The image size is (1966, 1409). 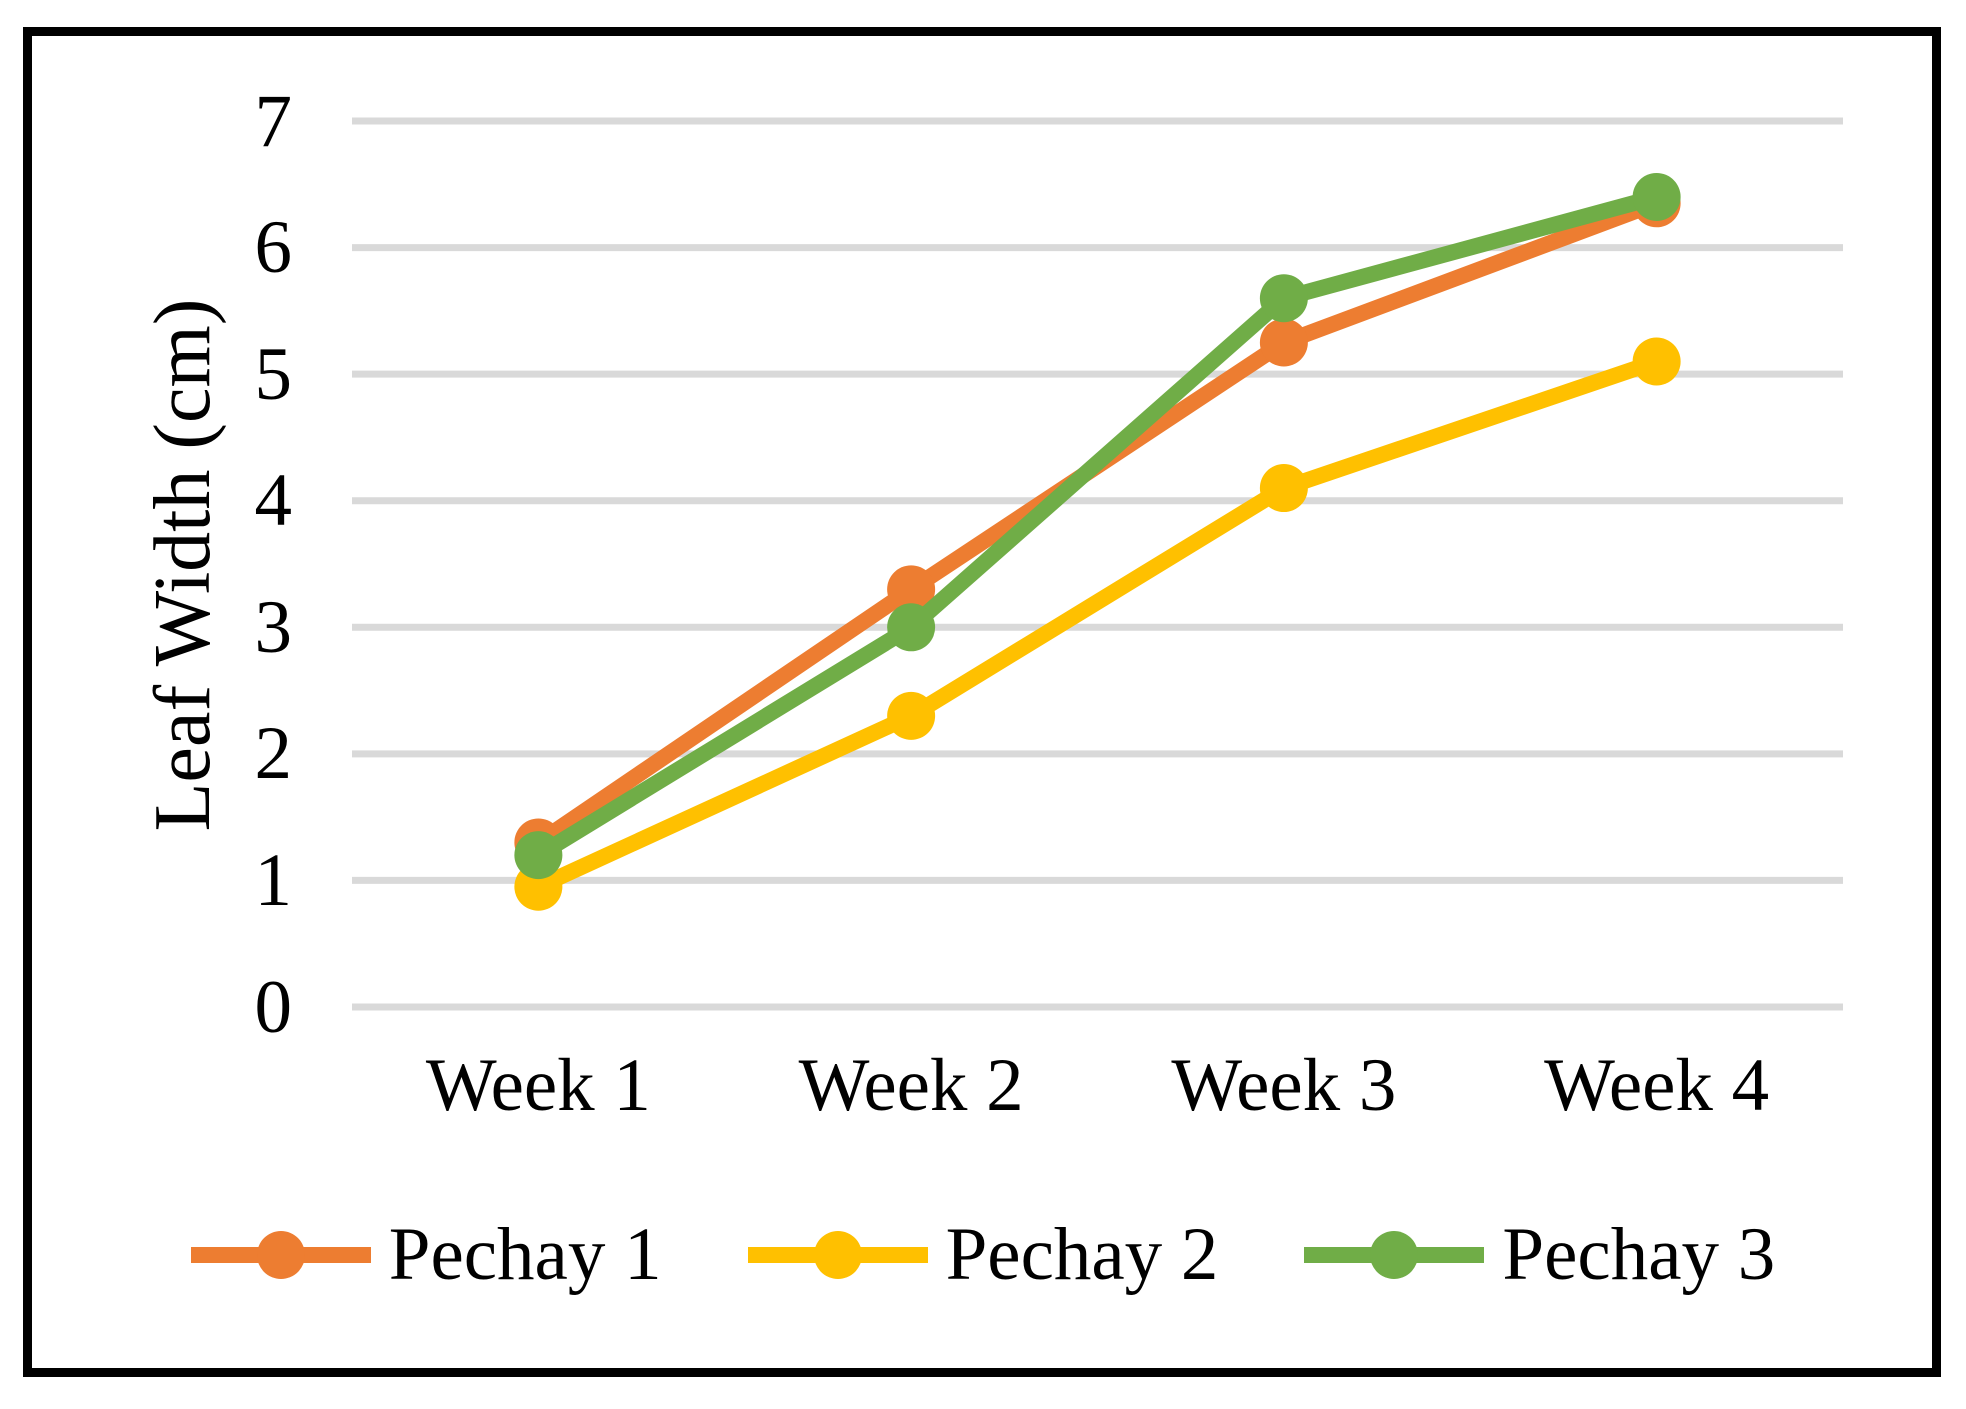 What do you see at coordinates (1657, 1085) in the screenshot?
I see `x-tick-label: Week 4` at bounding box center [1657, 1085].